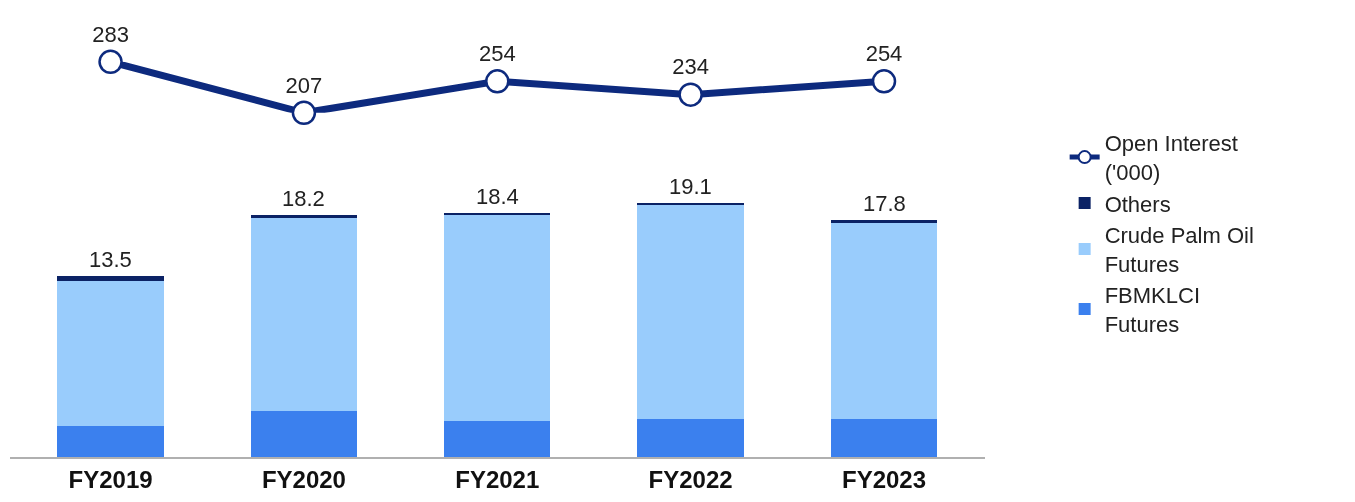 The width and height of the screenshot is (1355, 502). I want to click on data-label: 234, so click(690, 67).